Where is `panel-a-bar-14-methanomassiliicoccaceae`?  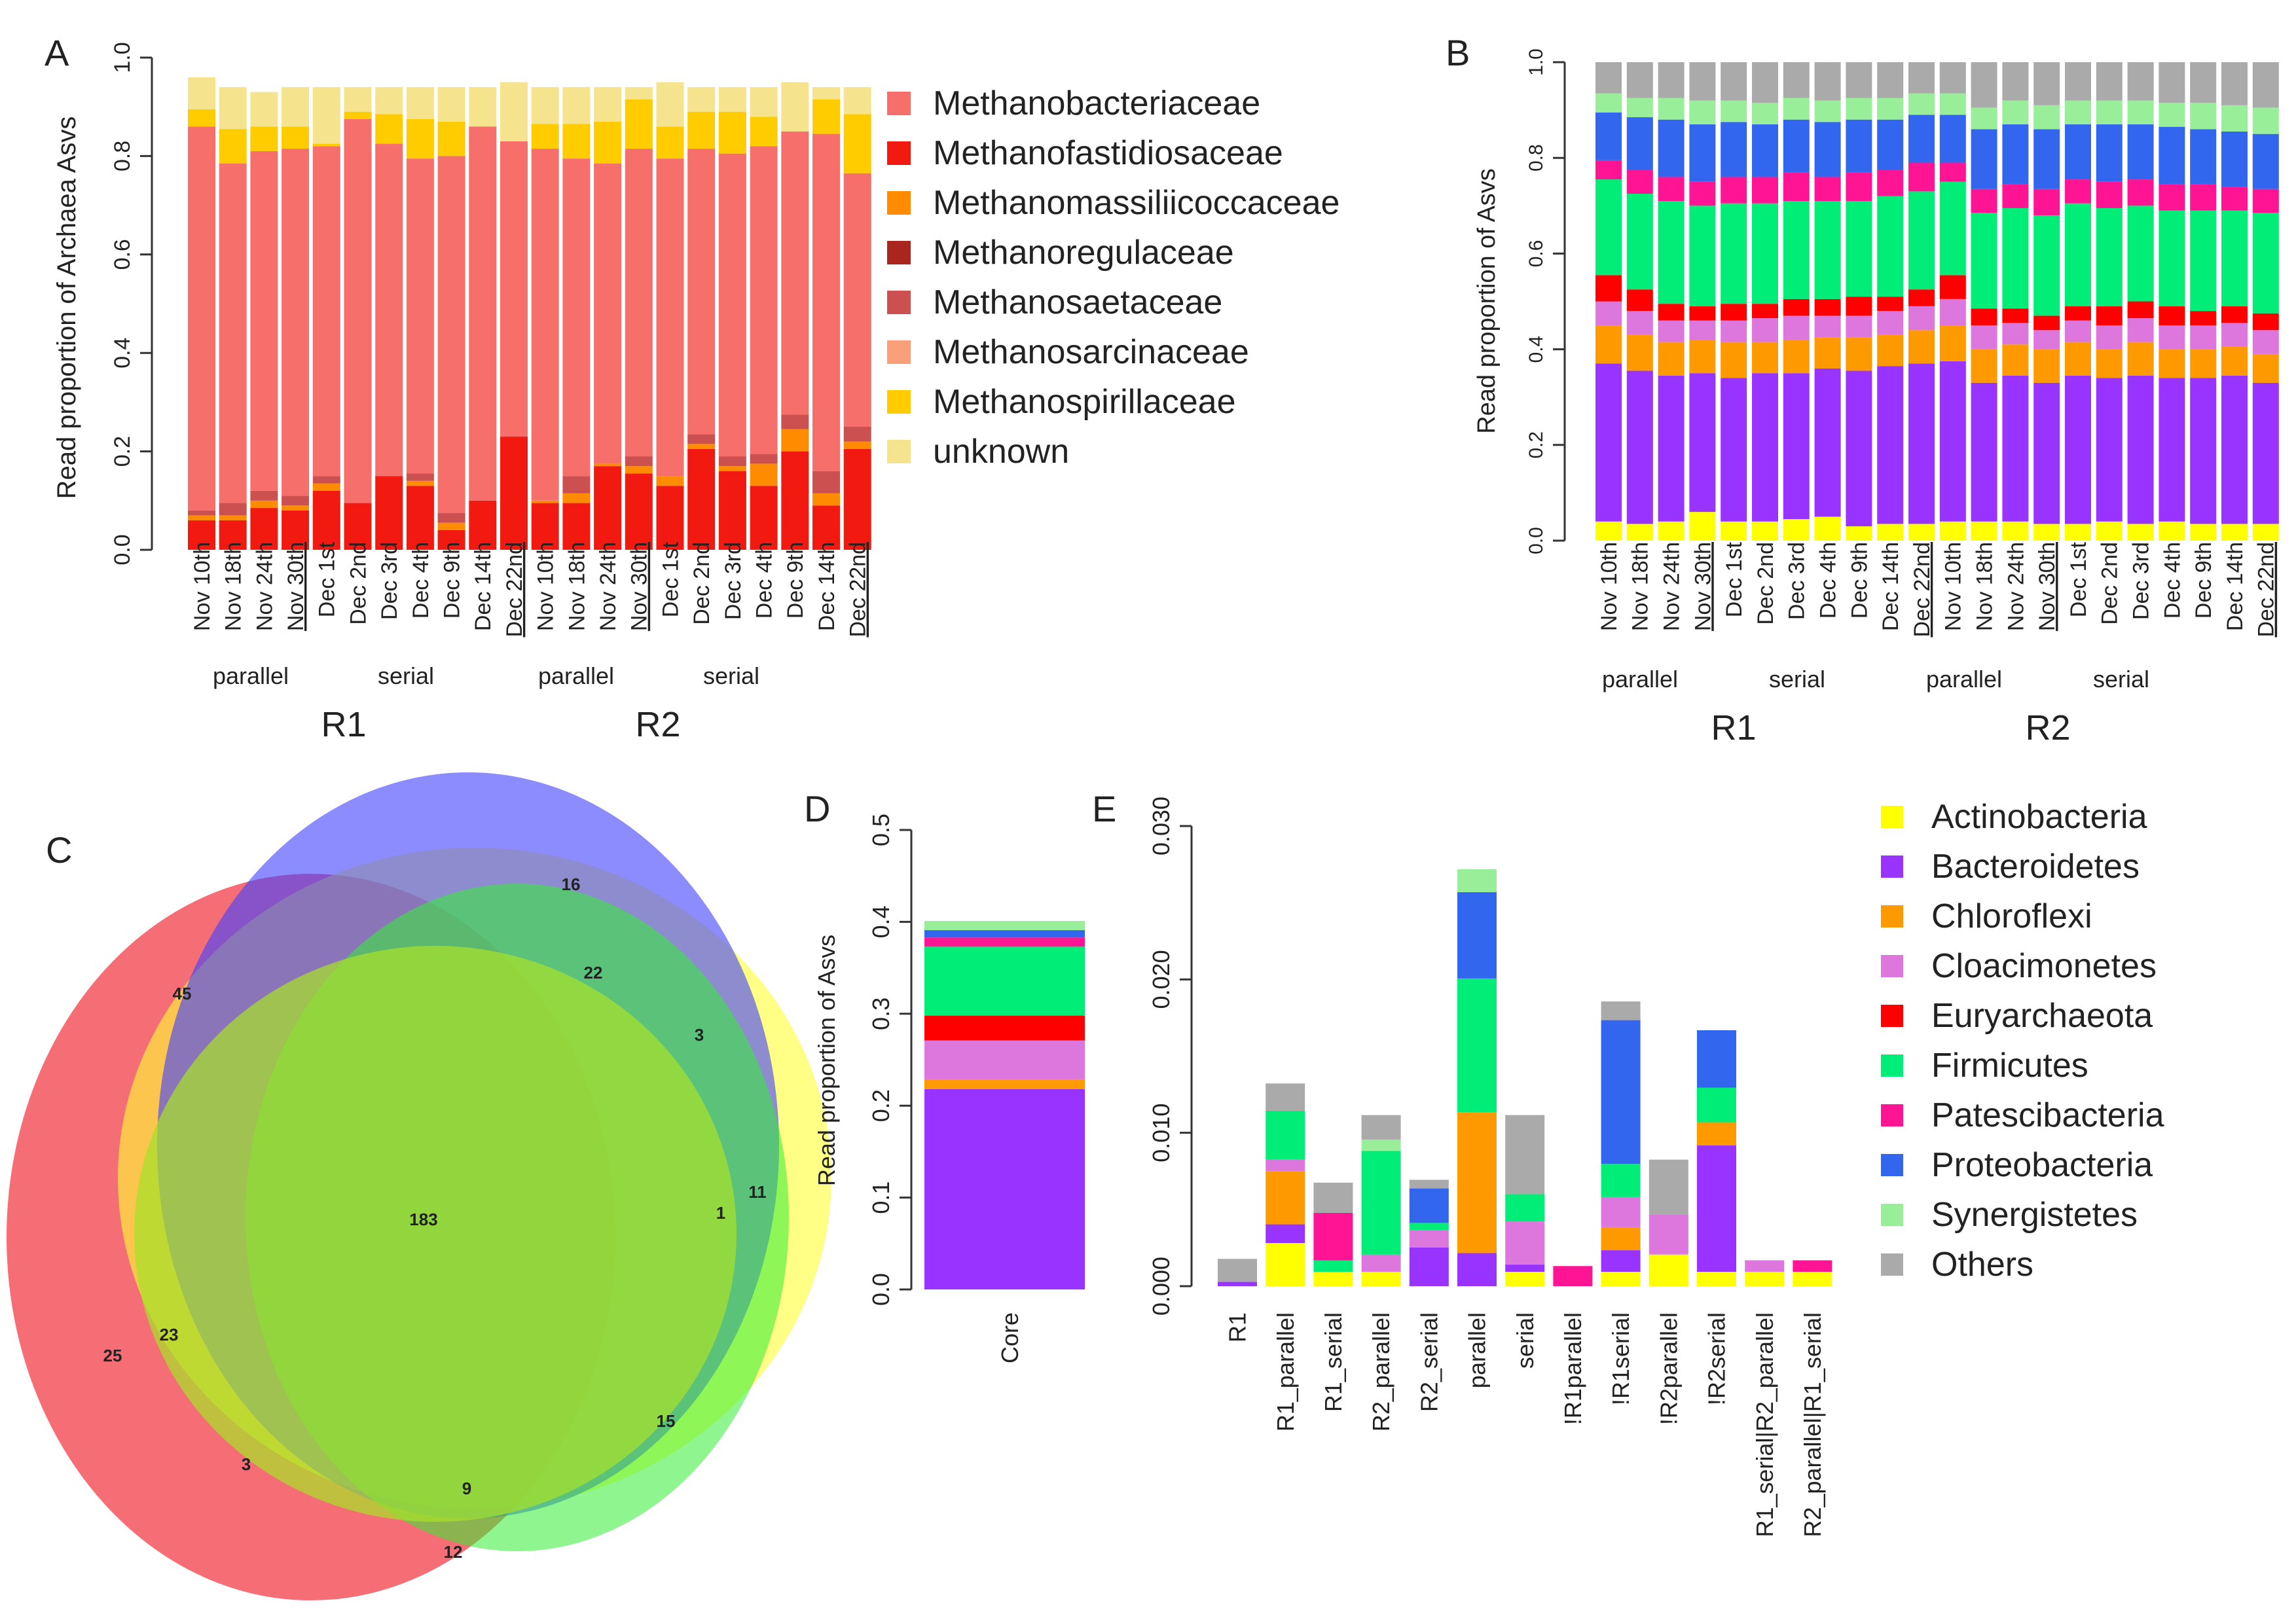
panel-a-bar-14-methanomassiliicoccaceae is located at coordinates (639, 470).